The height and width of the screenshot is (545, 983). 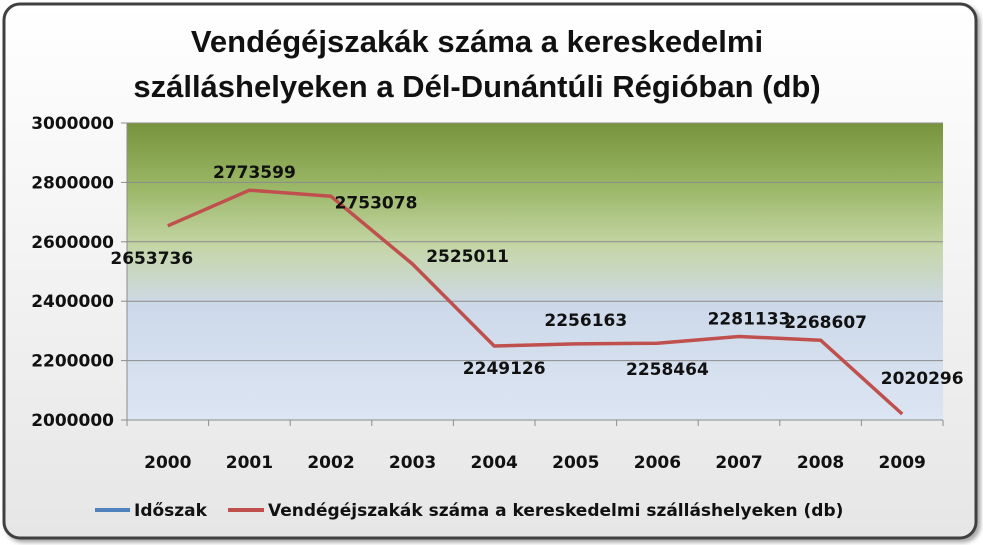 I want to click on y-tick-label: 2200000, so click(x=72, y=362).